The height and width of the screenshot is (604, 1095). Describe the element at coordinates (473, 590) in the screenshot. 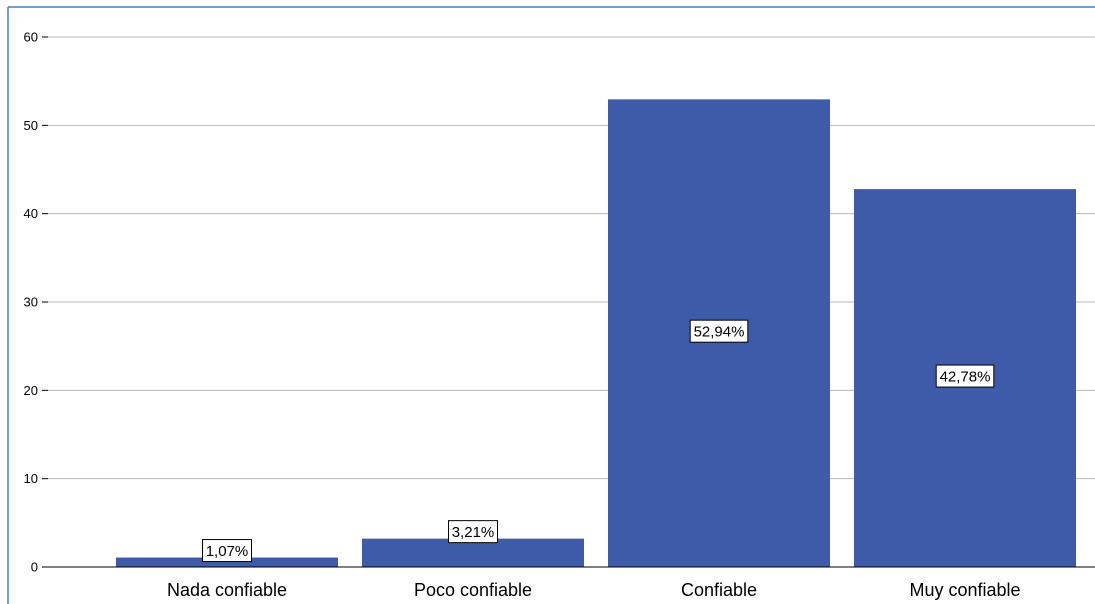

I see `category-label: Poco confiable` at that location.